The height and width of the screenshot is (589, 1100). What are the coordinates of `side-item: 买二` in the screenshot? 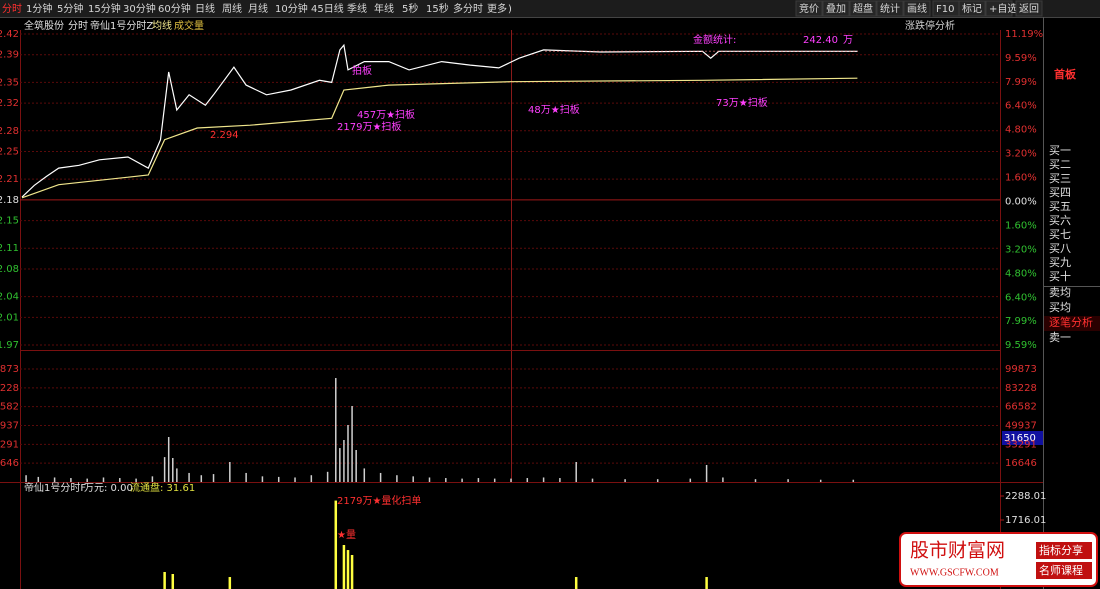 It's located at (1060, 164).